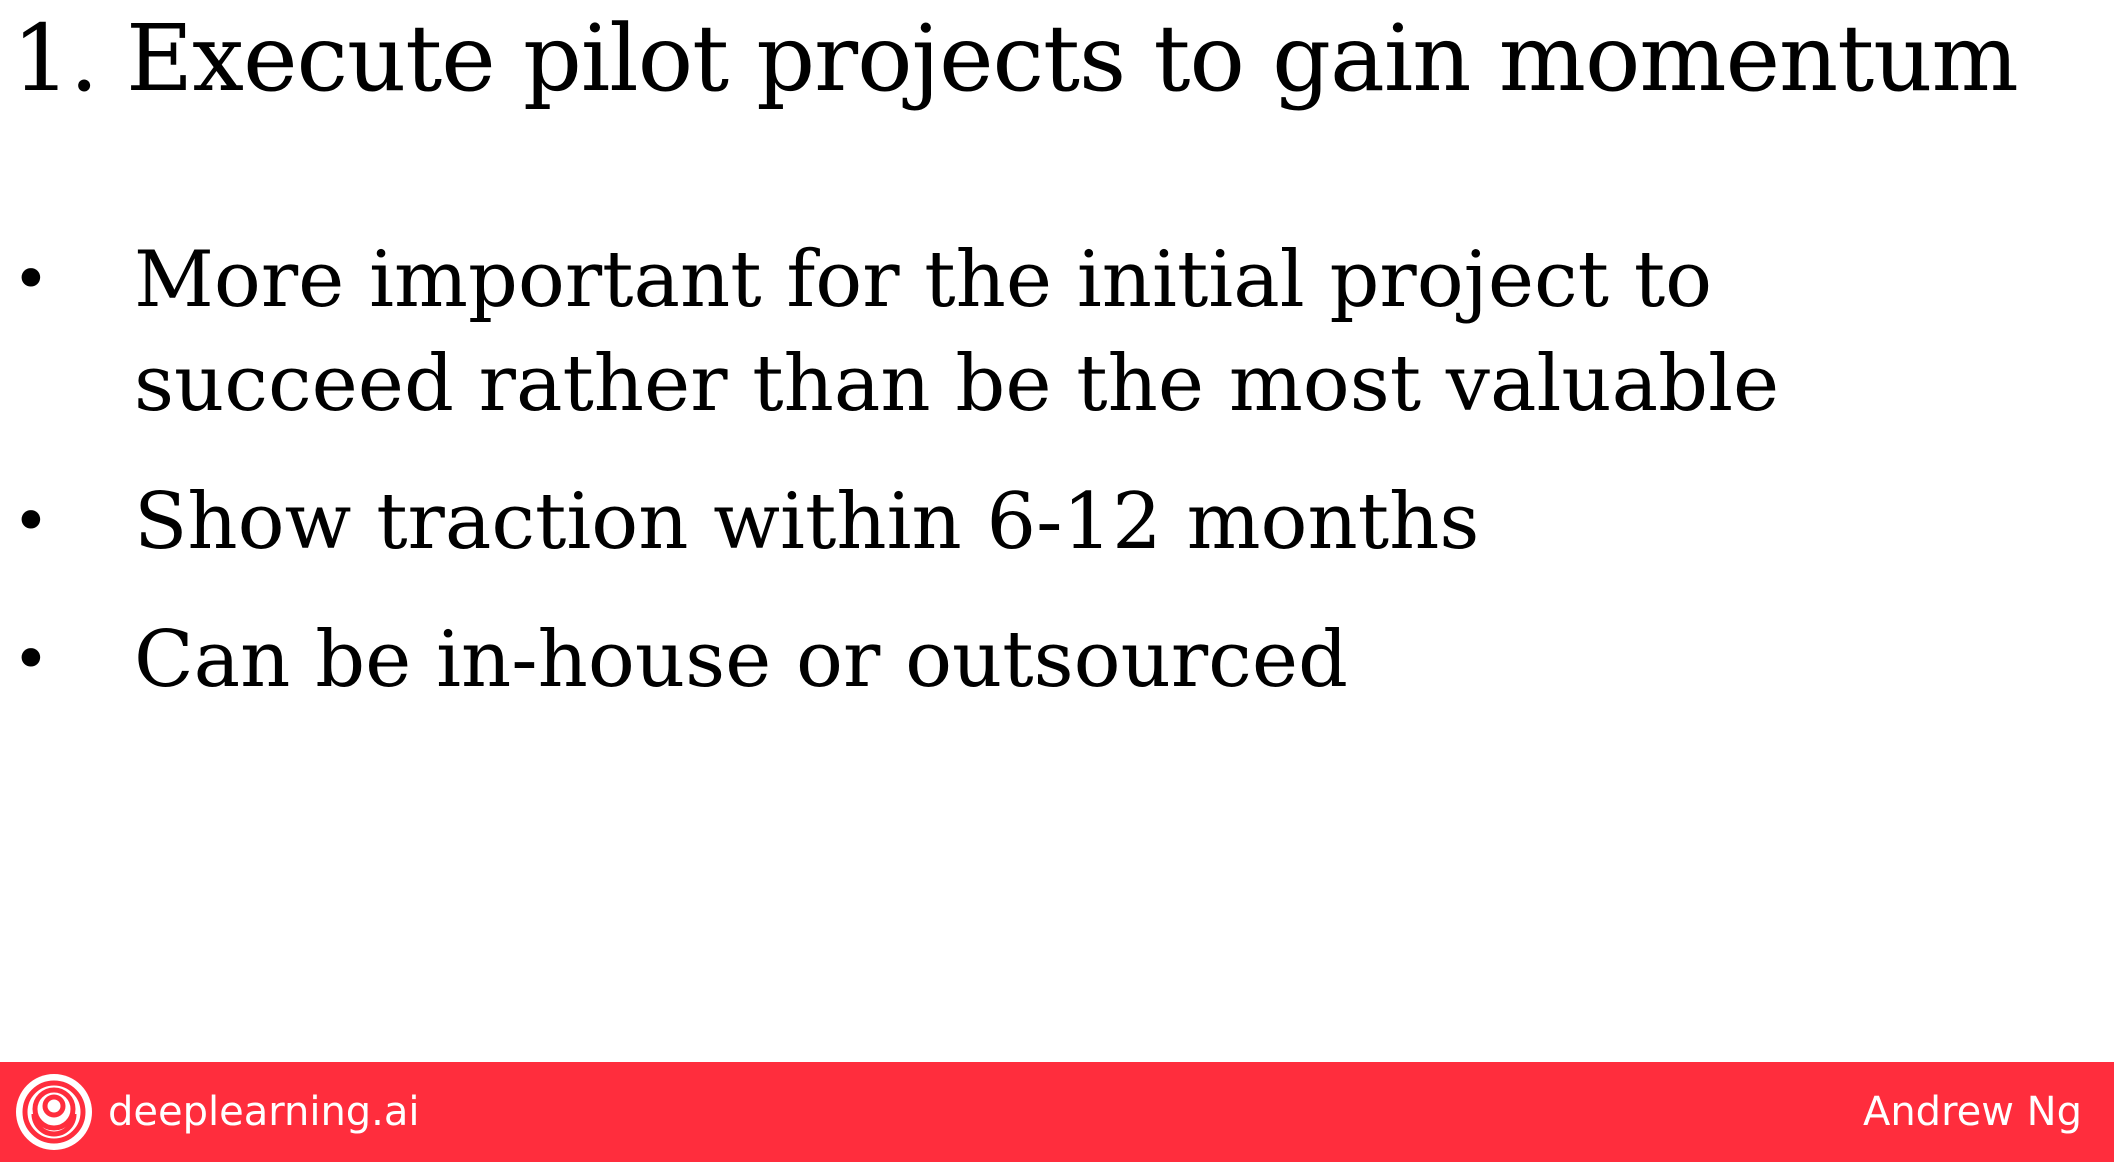 The width and height of the screenshot is (2114, 1162). I want to click on footer-bar: deeplearning.ai Andrew Ng, so click(1057, 1112).